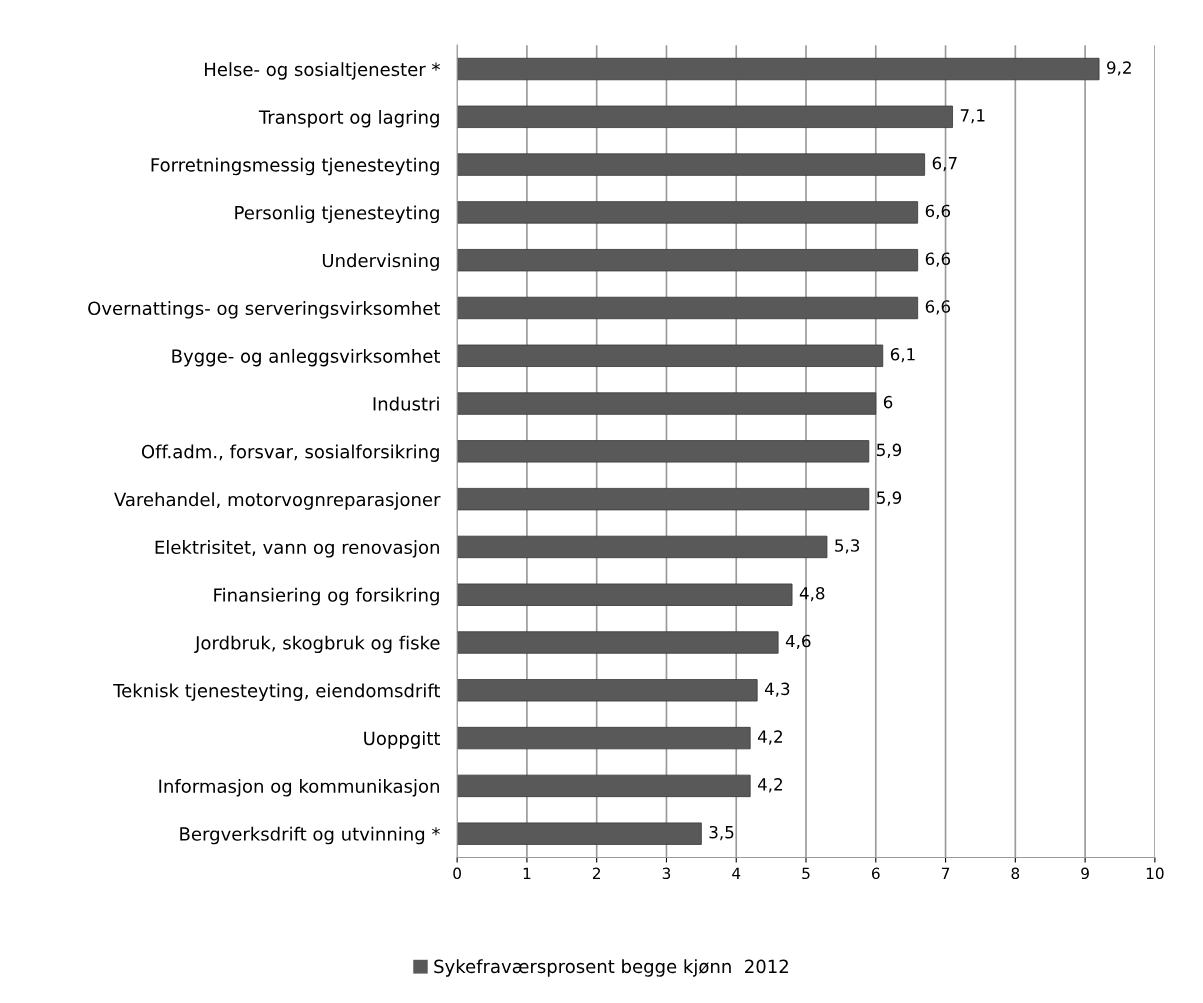  What do you see at coordinates (945, 873) in the screenshot?
I see `x-tick-label: 7` at bounding box center [945, 873].